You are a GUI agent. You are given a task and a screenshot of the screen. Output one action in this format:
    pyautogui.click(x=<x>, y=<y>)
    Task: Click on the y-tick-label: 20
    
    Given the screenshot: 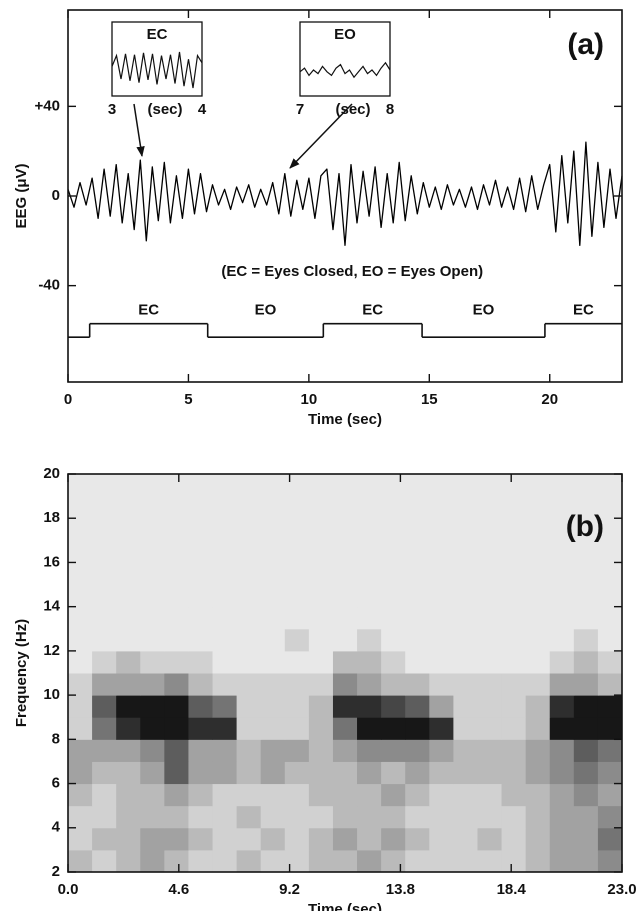 What is the action you would take?
    pyautogui.click(x=51, y=473)
    